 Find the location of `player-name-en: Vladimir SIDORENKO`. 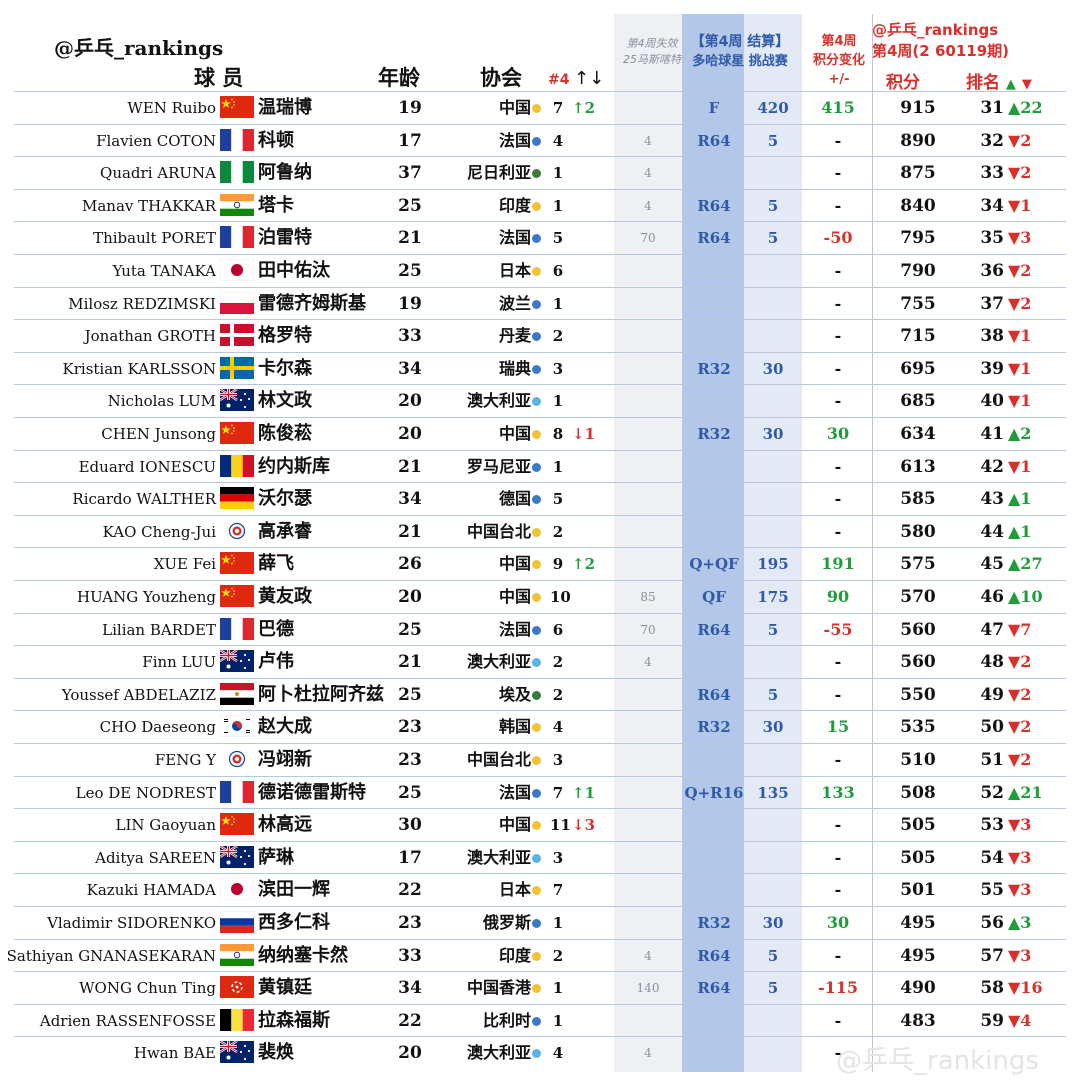

player-name-en: Vladimir SIDORENKO is located at coordinates (131, 923).